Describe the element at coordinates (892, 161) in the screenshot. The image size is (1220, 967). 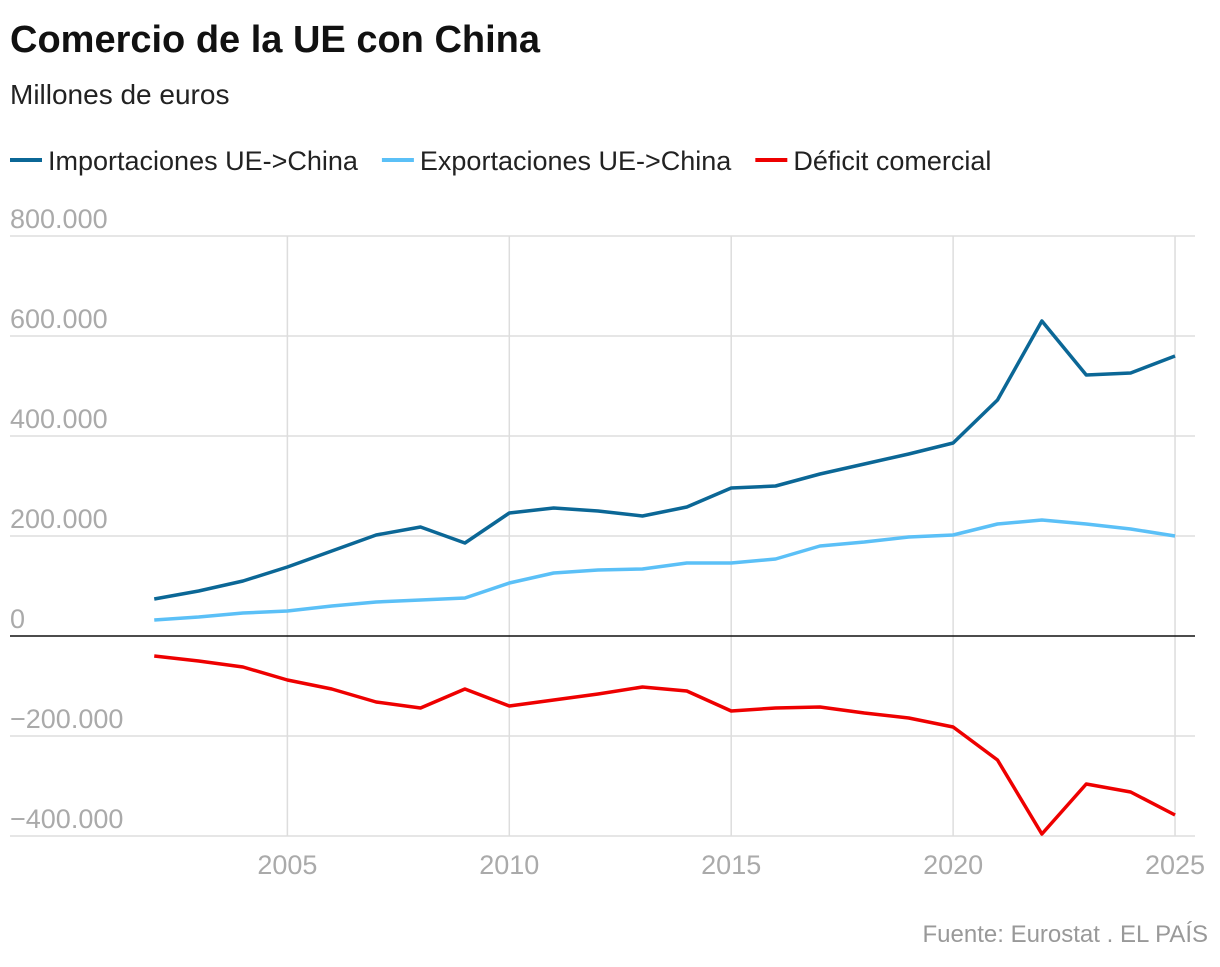
I see `legend-label: Déficit comercial` at that location.